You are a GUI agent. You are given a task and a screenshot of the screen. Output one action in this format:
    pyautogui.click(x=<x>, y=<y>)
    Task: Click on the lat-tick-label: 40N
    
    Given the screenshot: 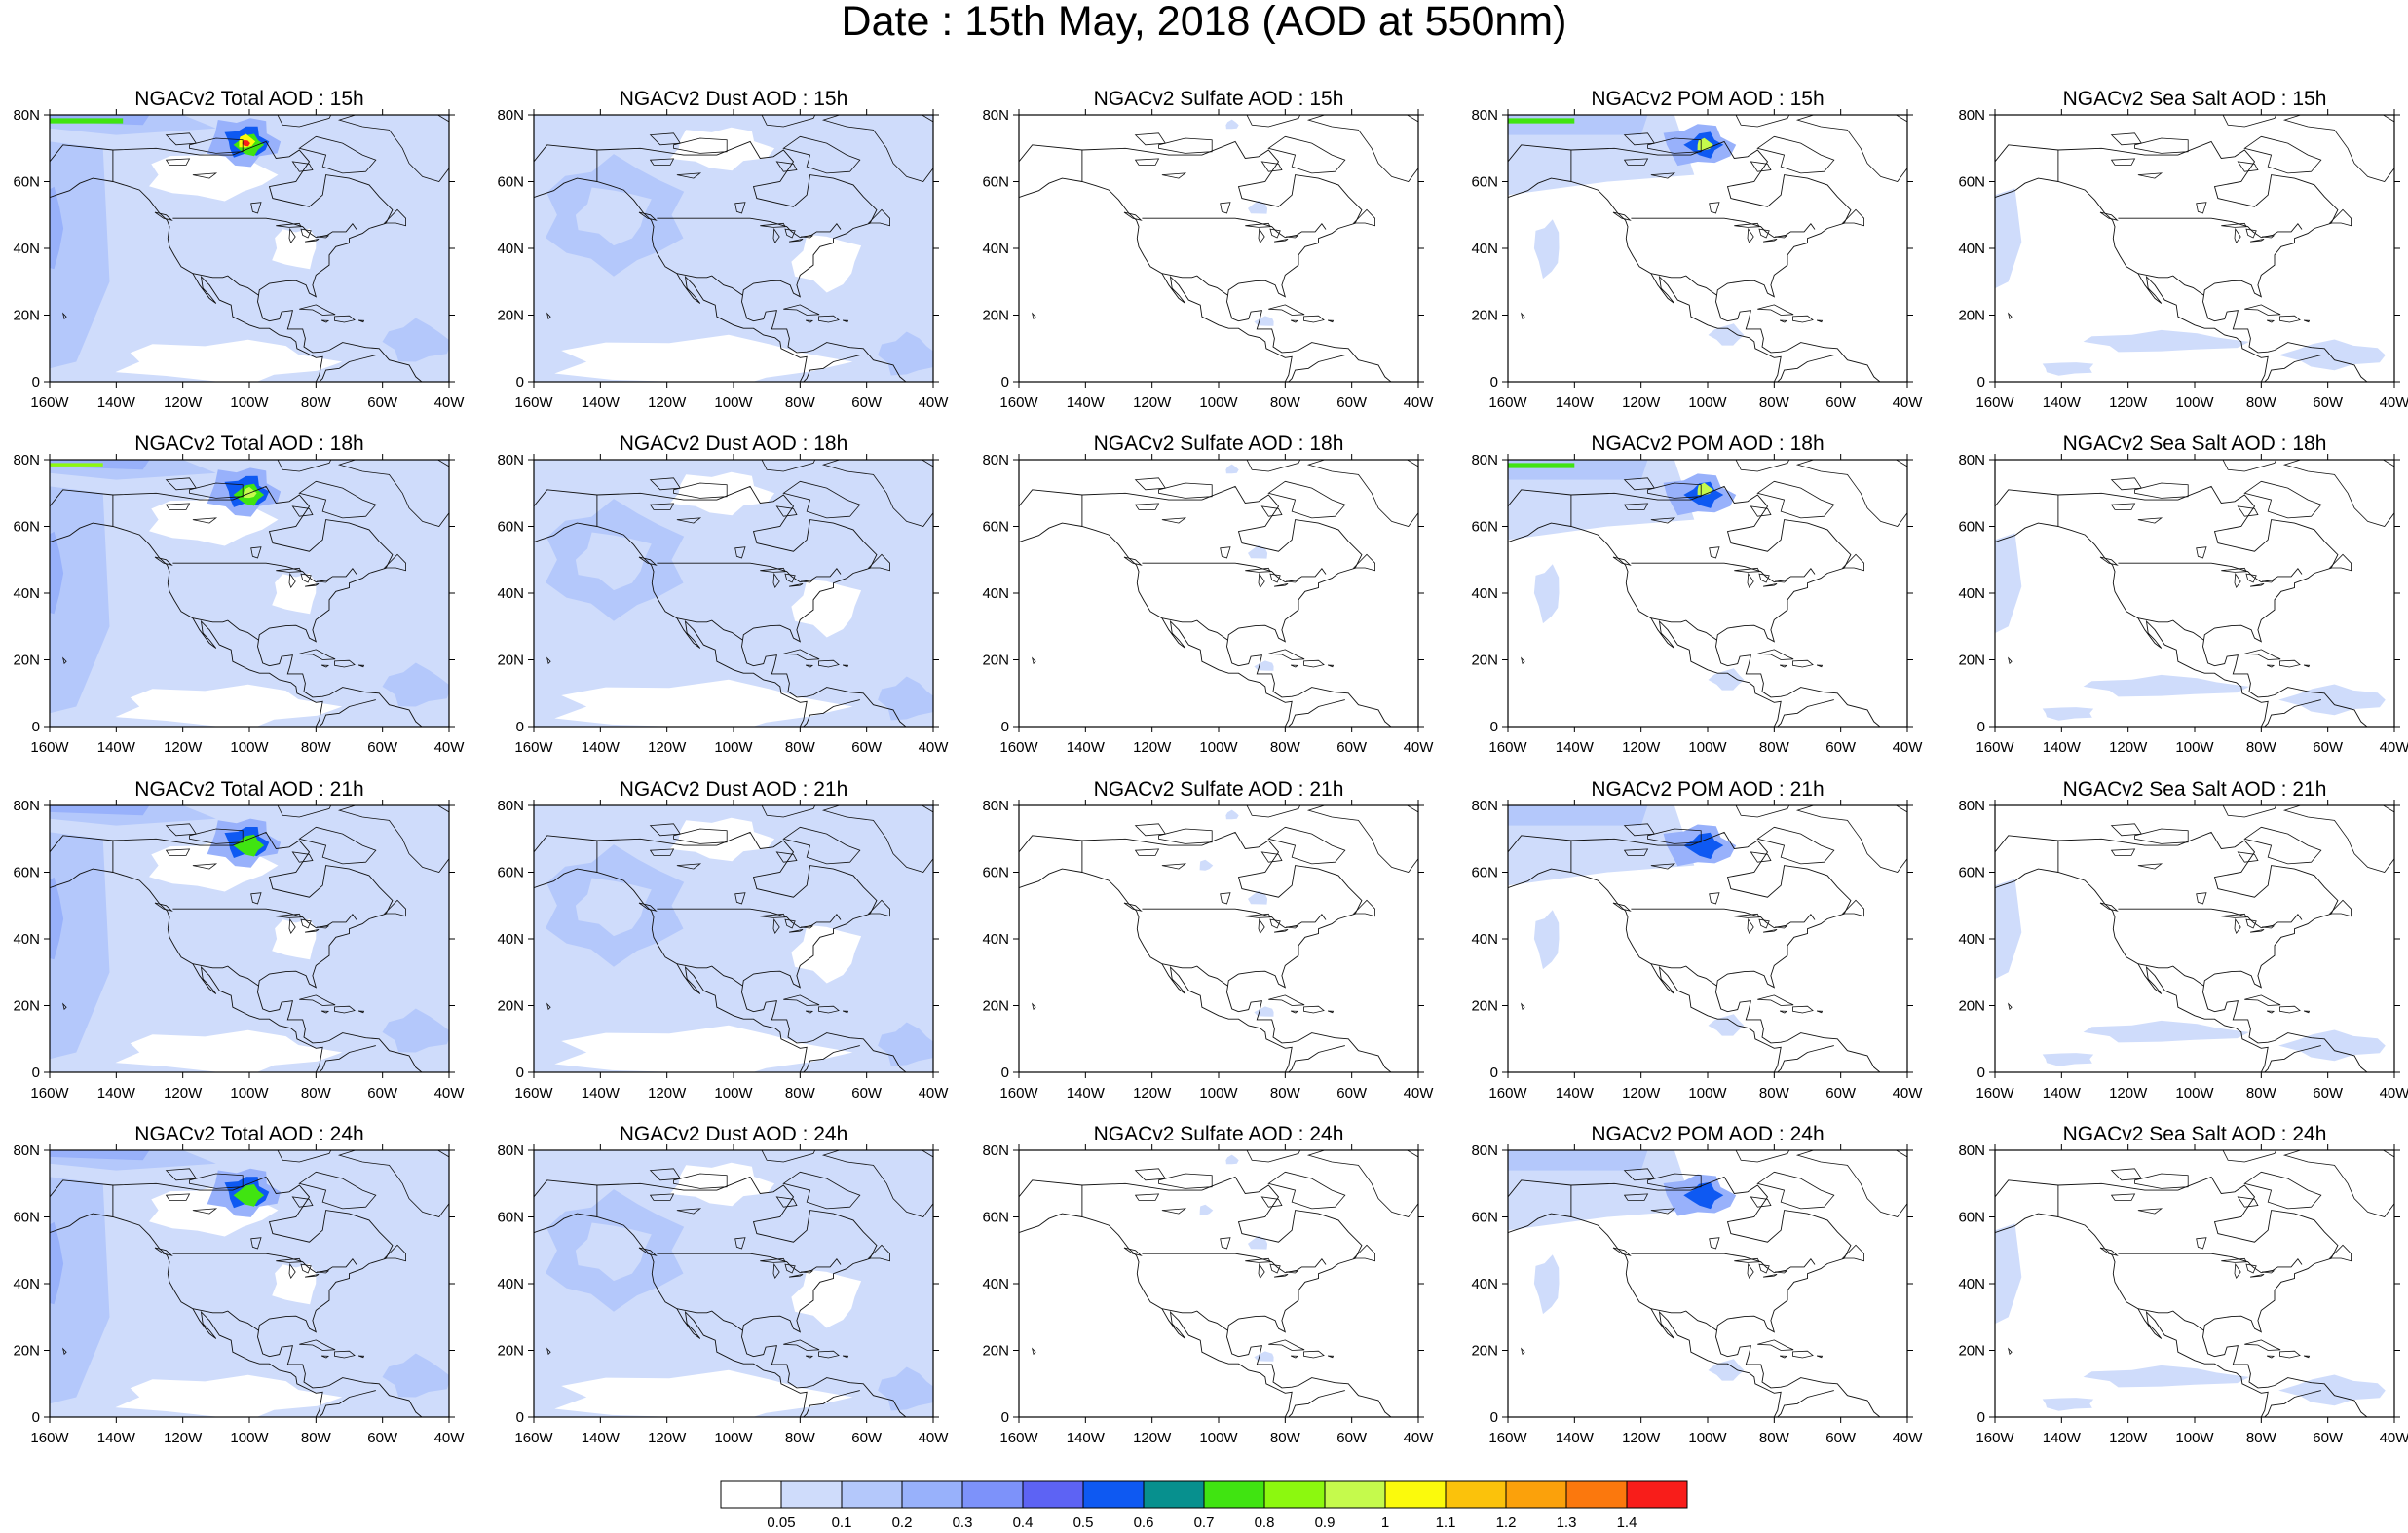 What is the action you would take?
    pyautogui.click(x=1484, y=1284)
    